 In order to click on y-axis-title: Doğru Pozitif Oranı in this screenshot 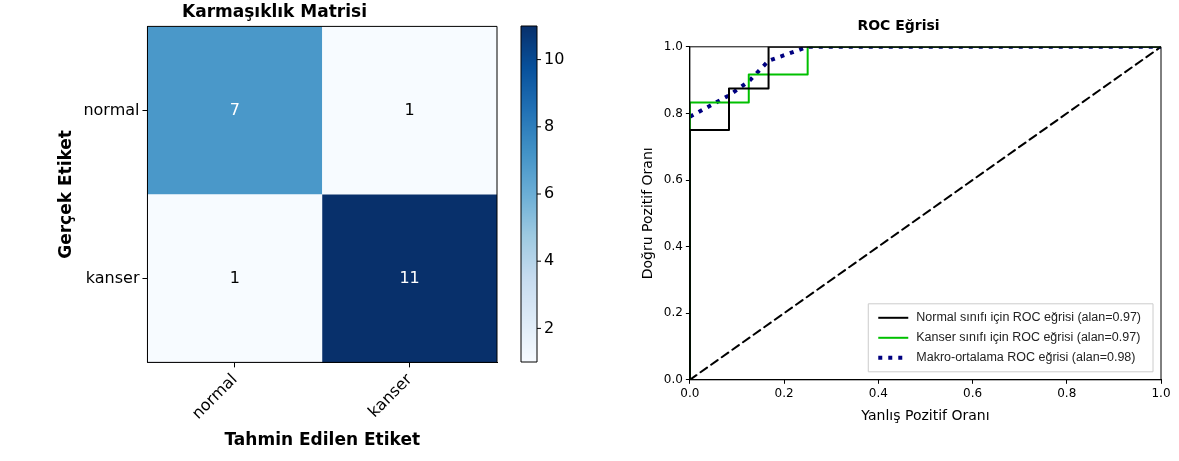, I will do `click(647, 213)`.